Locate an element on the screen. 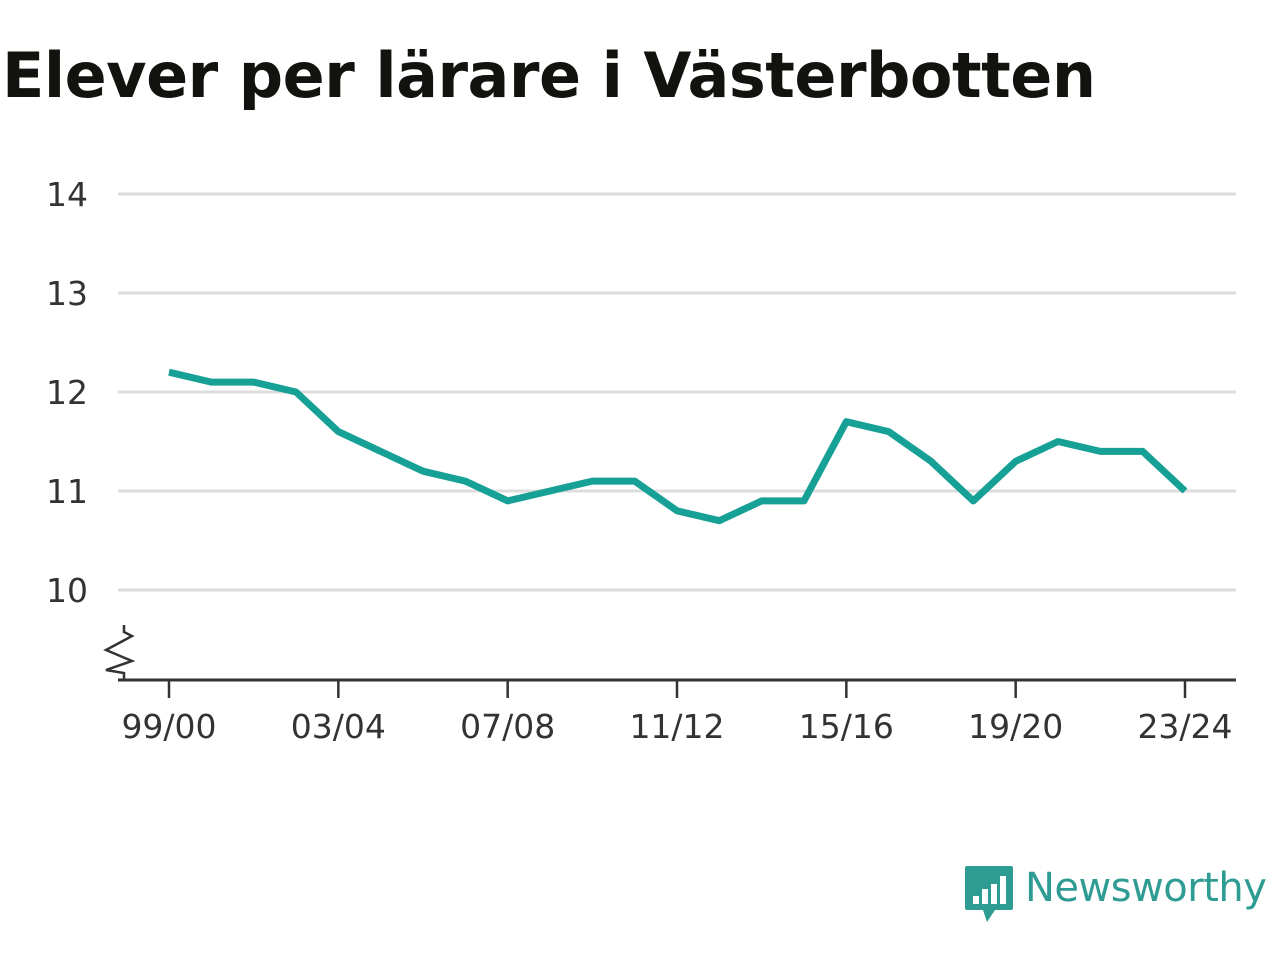 The width and height of the screenshot is (1280, 960). y-tick-label-13: 13 is located at coordinates (67, 293).